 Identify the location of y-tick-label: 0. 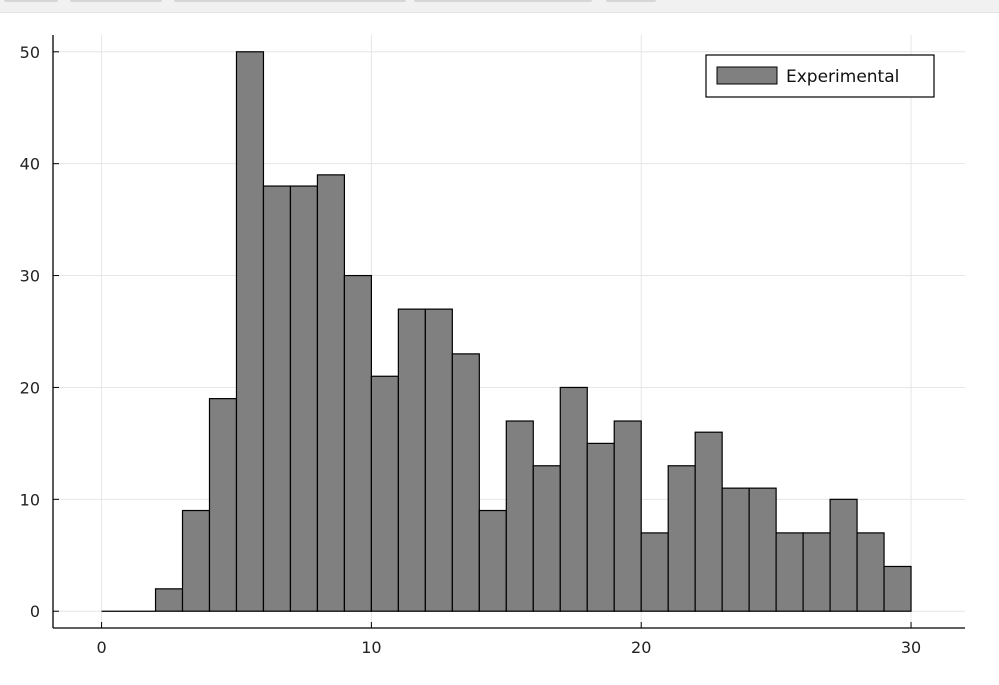
(35, 611).